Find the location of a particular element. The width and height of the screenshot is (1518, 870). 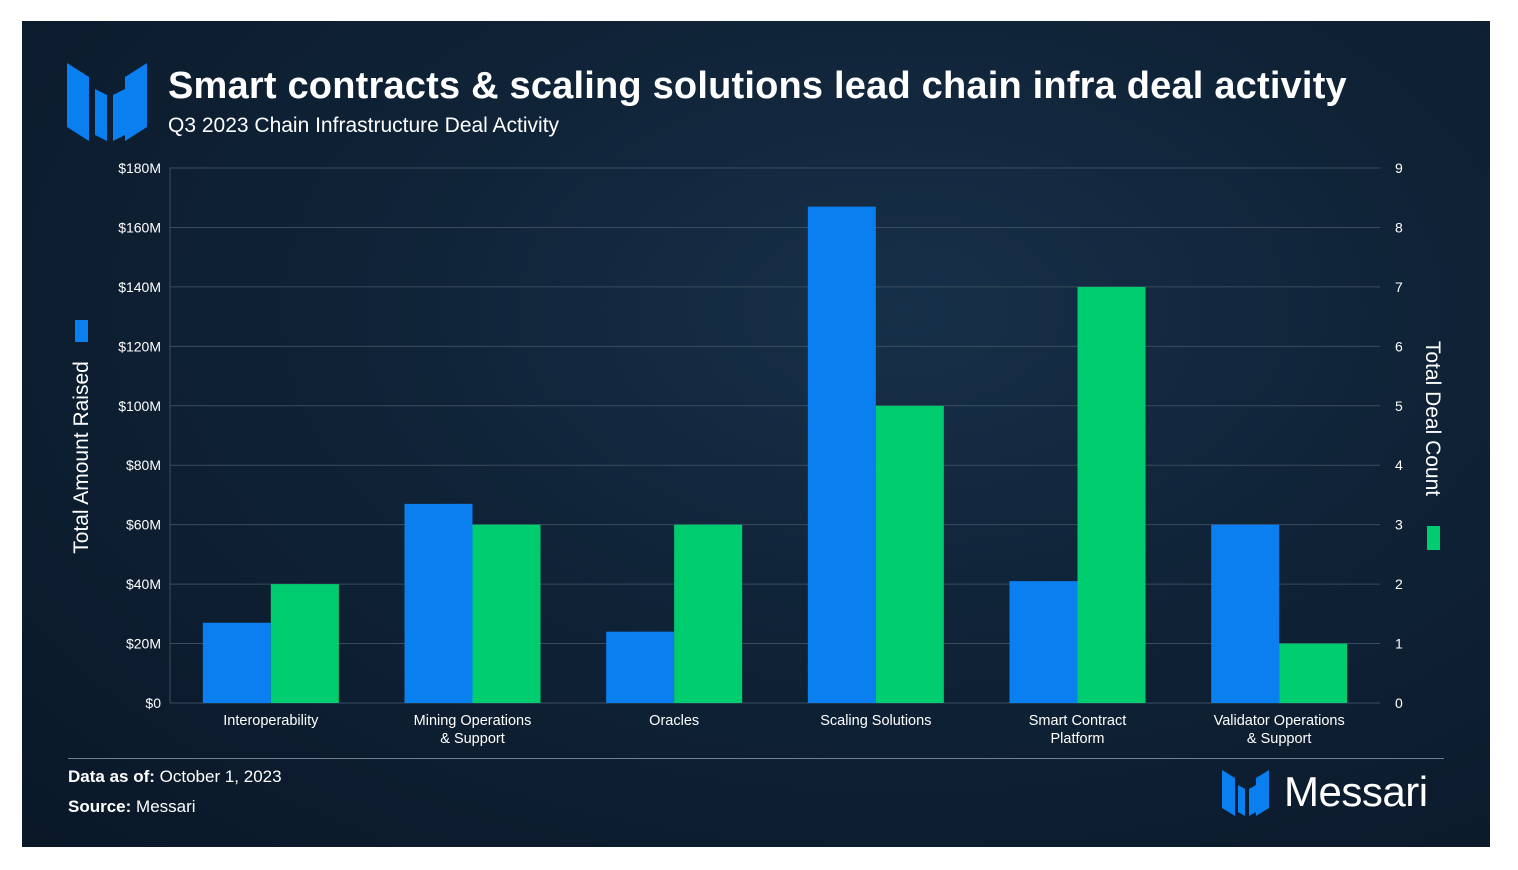

brand-logo-icon is located at coordinates (1245, 793).